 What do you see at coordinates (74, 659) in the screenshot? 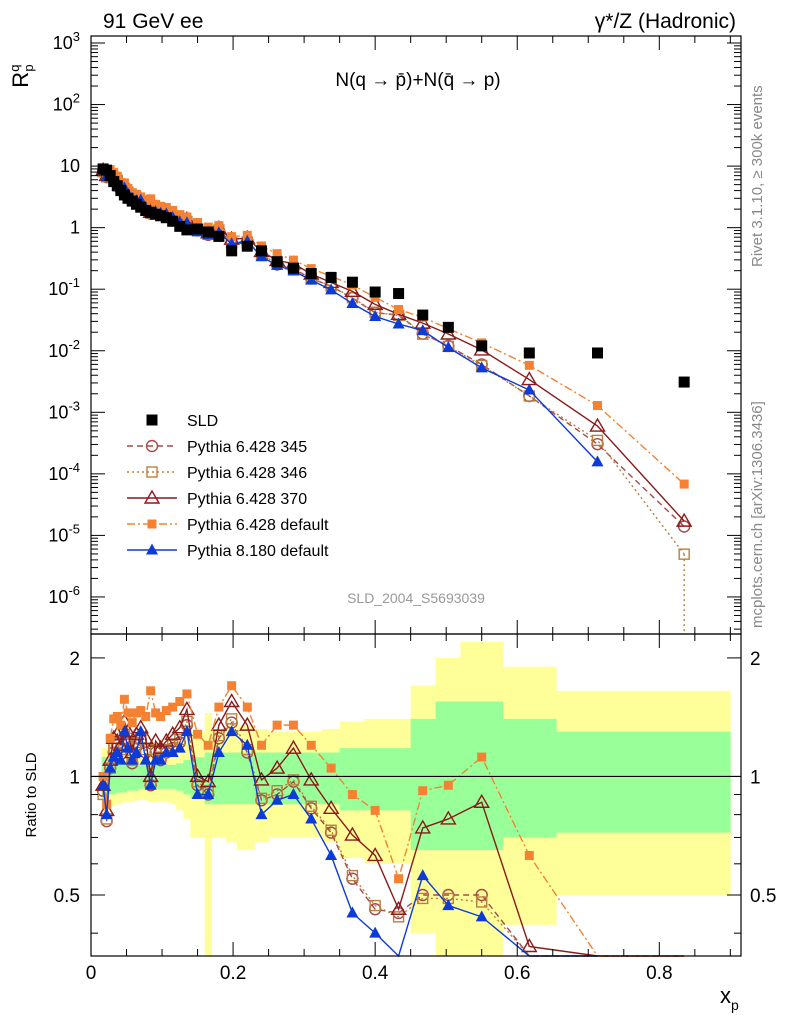
I see `ratio-tick-label: 2` at bounding box center [74, 659].